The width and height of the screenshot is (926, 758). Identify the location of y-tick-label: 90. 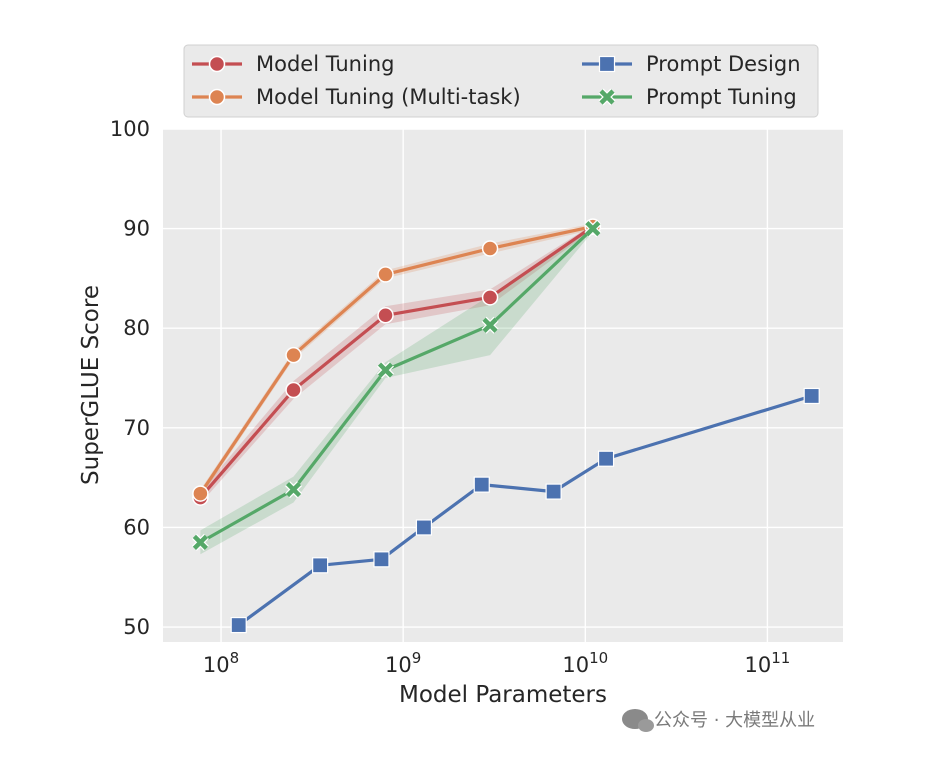
(136, 229).